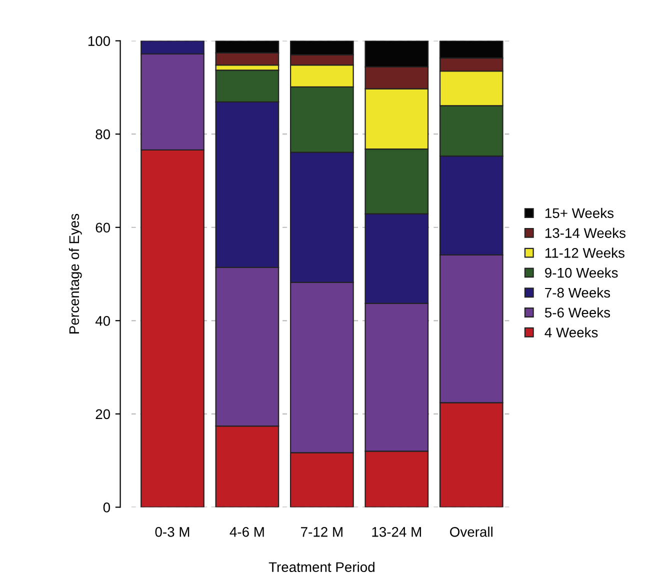 The image size is (657, 583). Describe the element at coordinates (471, 531) in the screenshot. I see `x-tick-label: Overall` at that location.